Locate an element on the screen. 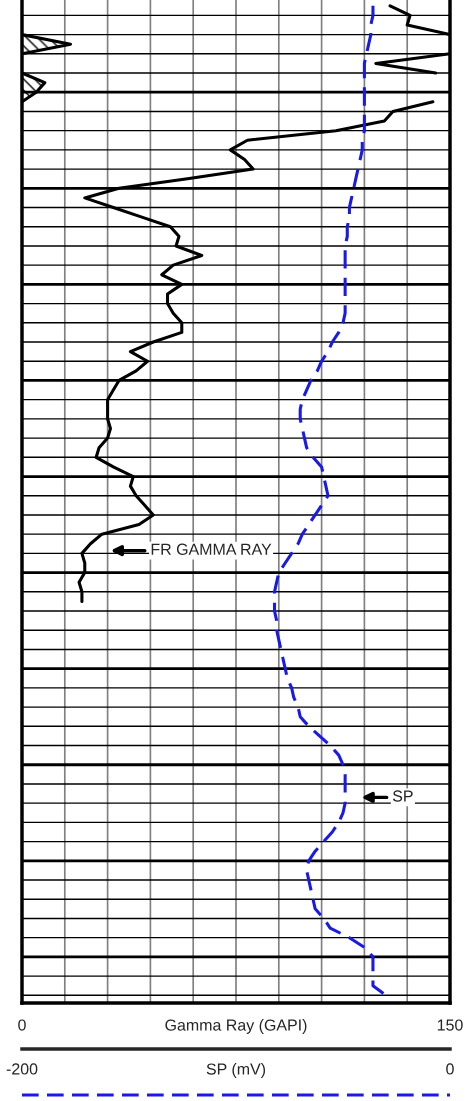 The height and width of the screenshot is (1101, 466). x-tick-label: 150 is located at coordinates (450, 1025).